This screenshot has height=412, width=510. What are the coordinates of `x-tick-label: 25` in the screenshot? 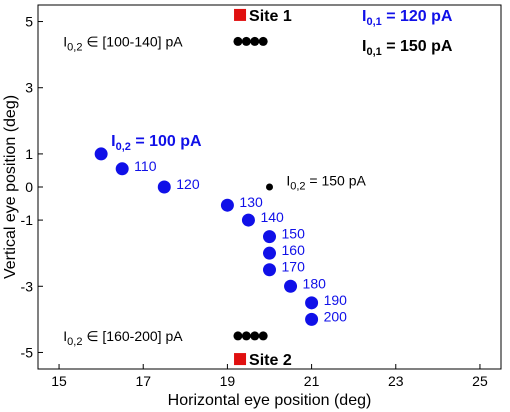 It's located at (480, 381).